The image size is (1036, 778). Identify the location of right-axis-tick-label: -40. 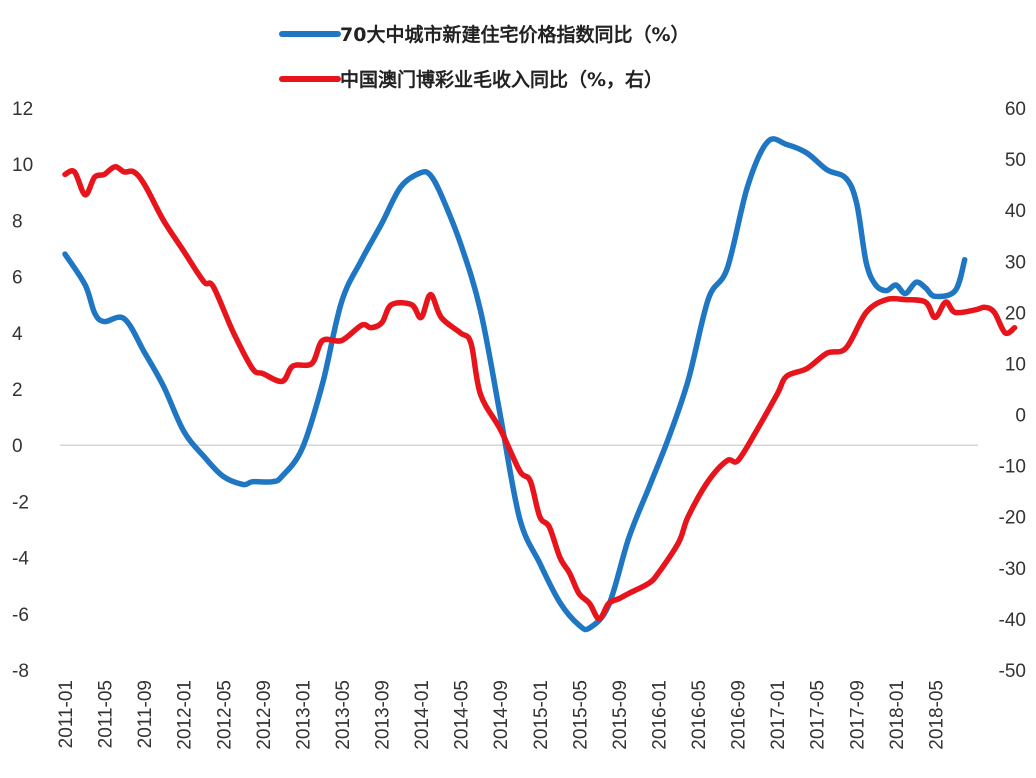
(1012, 620).